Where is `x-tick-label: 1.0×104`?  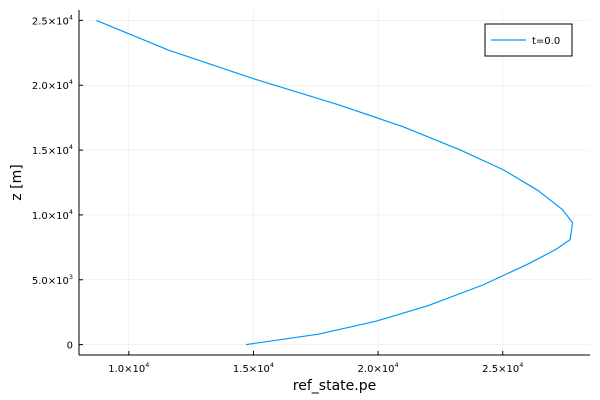
x-tick-label: 1.0×104 is located at coordinates (128, 368).